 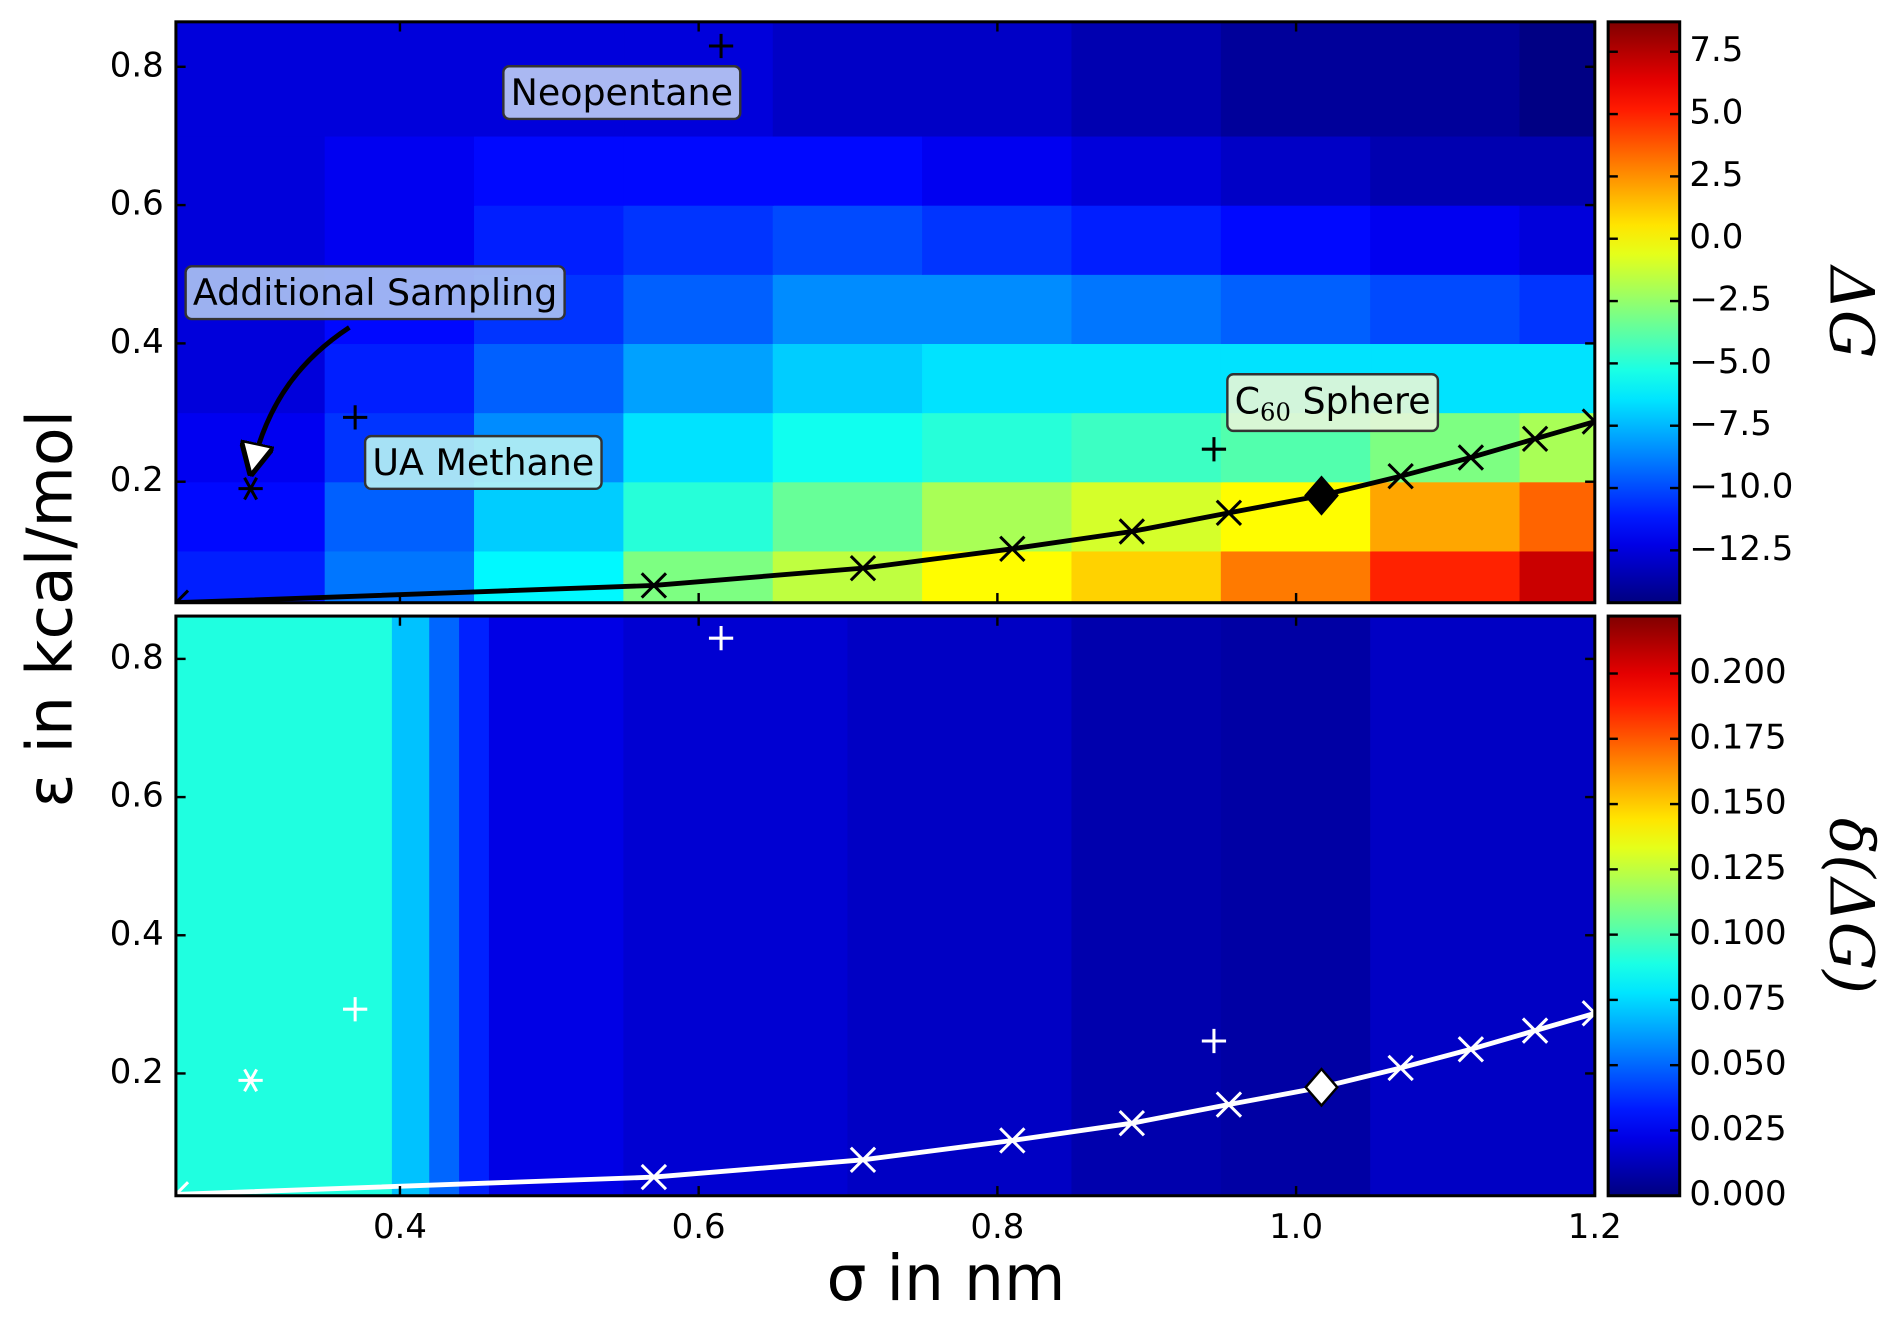 What do you see at coordinates (1275, 411) in the screenshot?
I see `annotation-subscript: 60` at bounding box center [1275, 411].